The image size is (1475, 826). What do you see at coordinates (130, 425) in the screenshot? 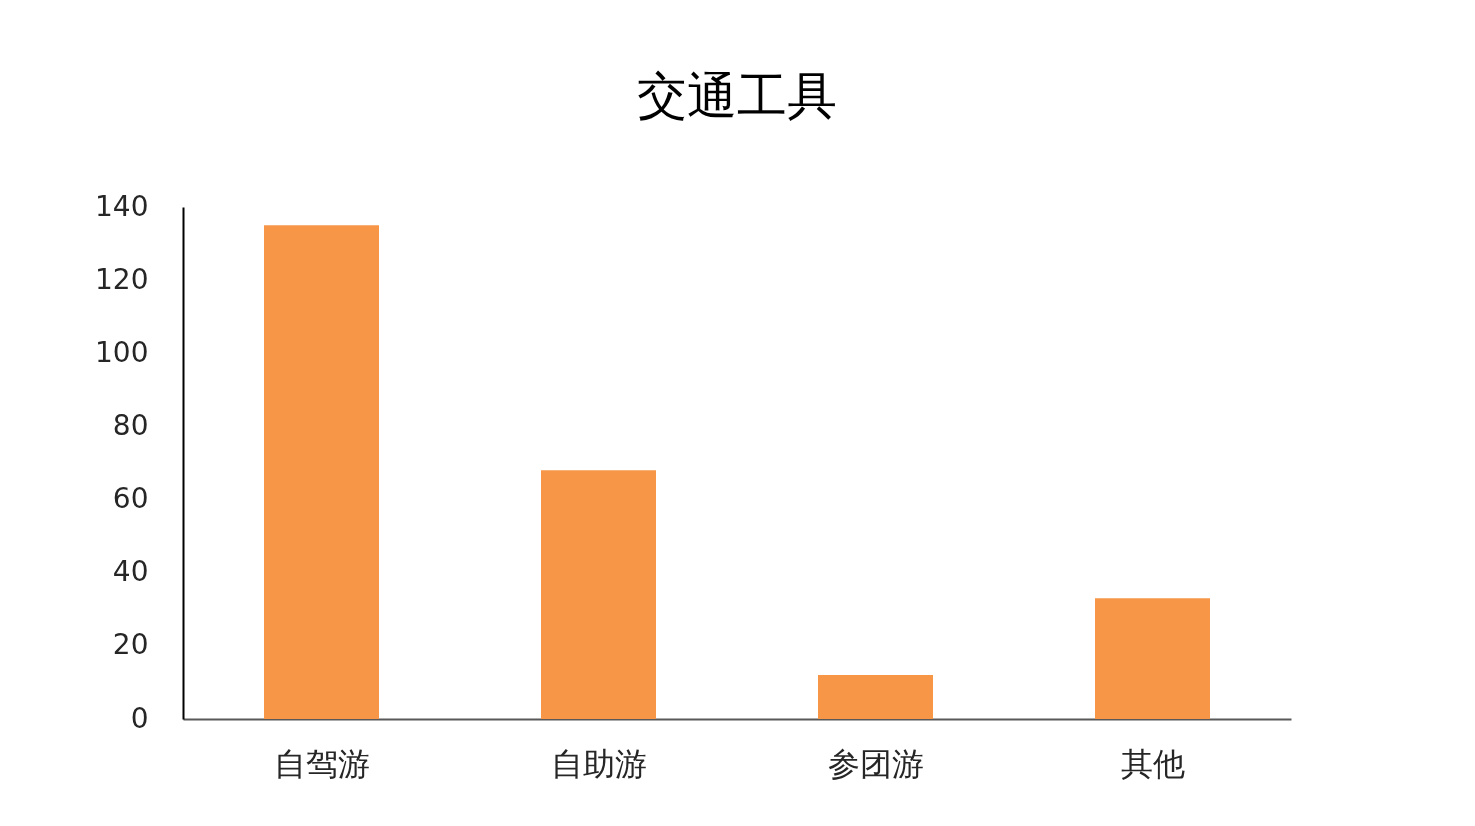
I see `y-tick-label: 80` at bounding box center [130, 425].